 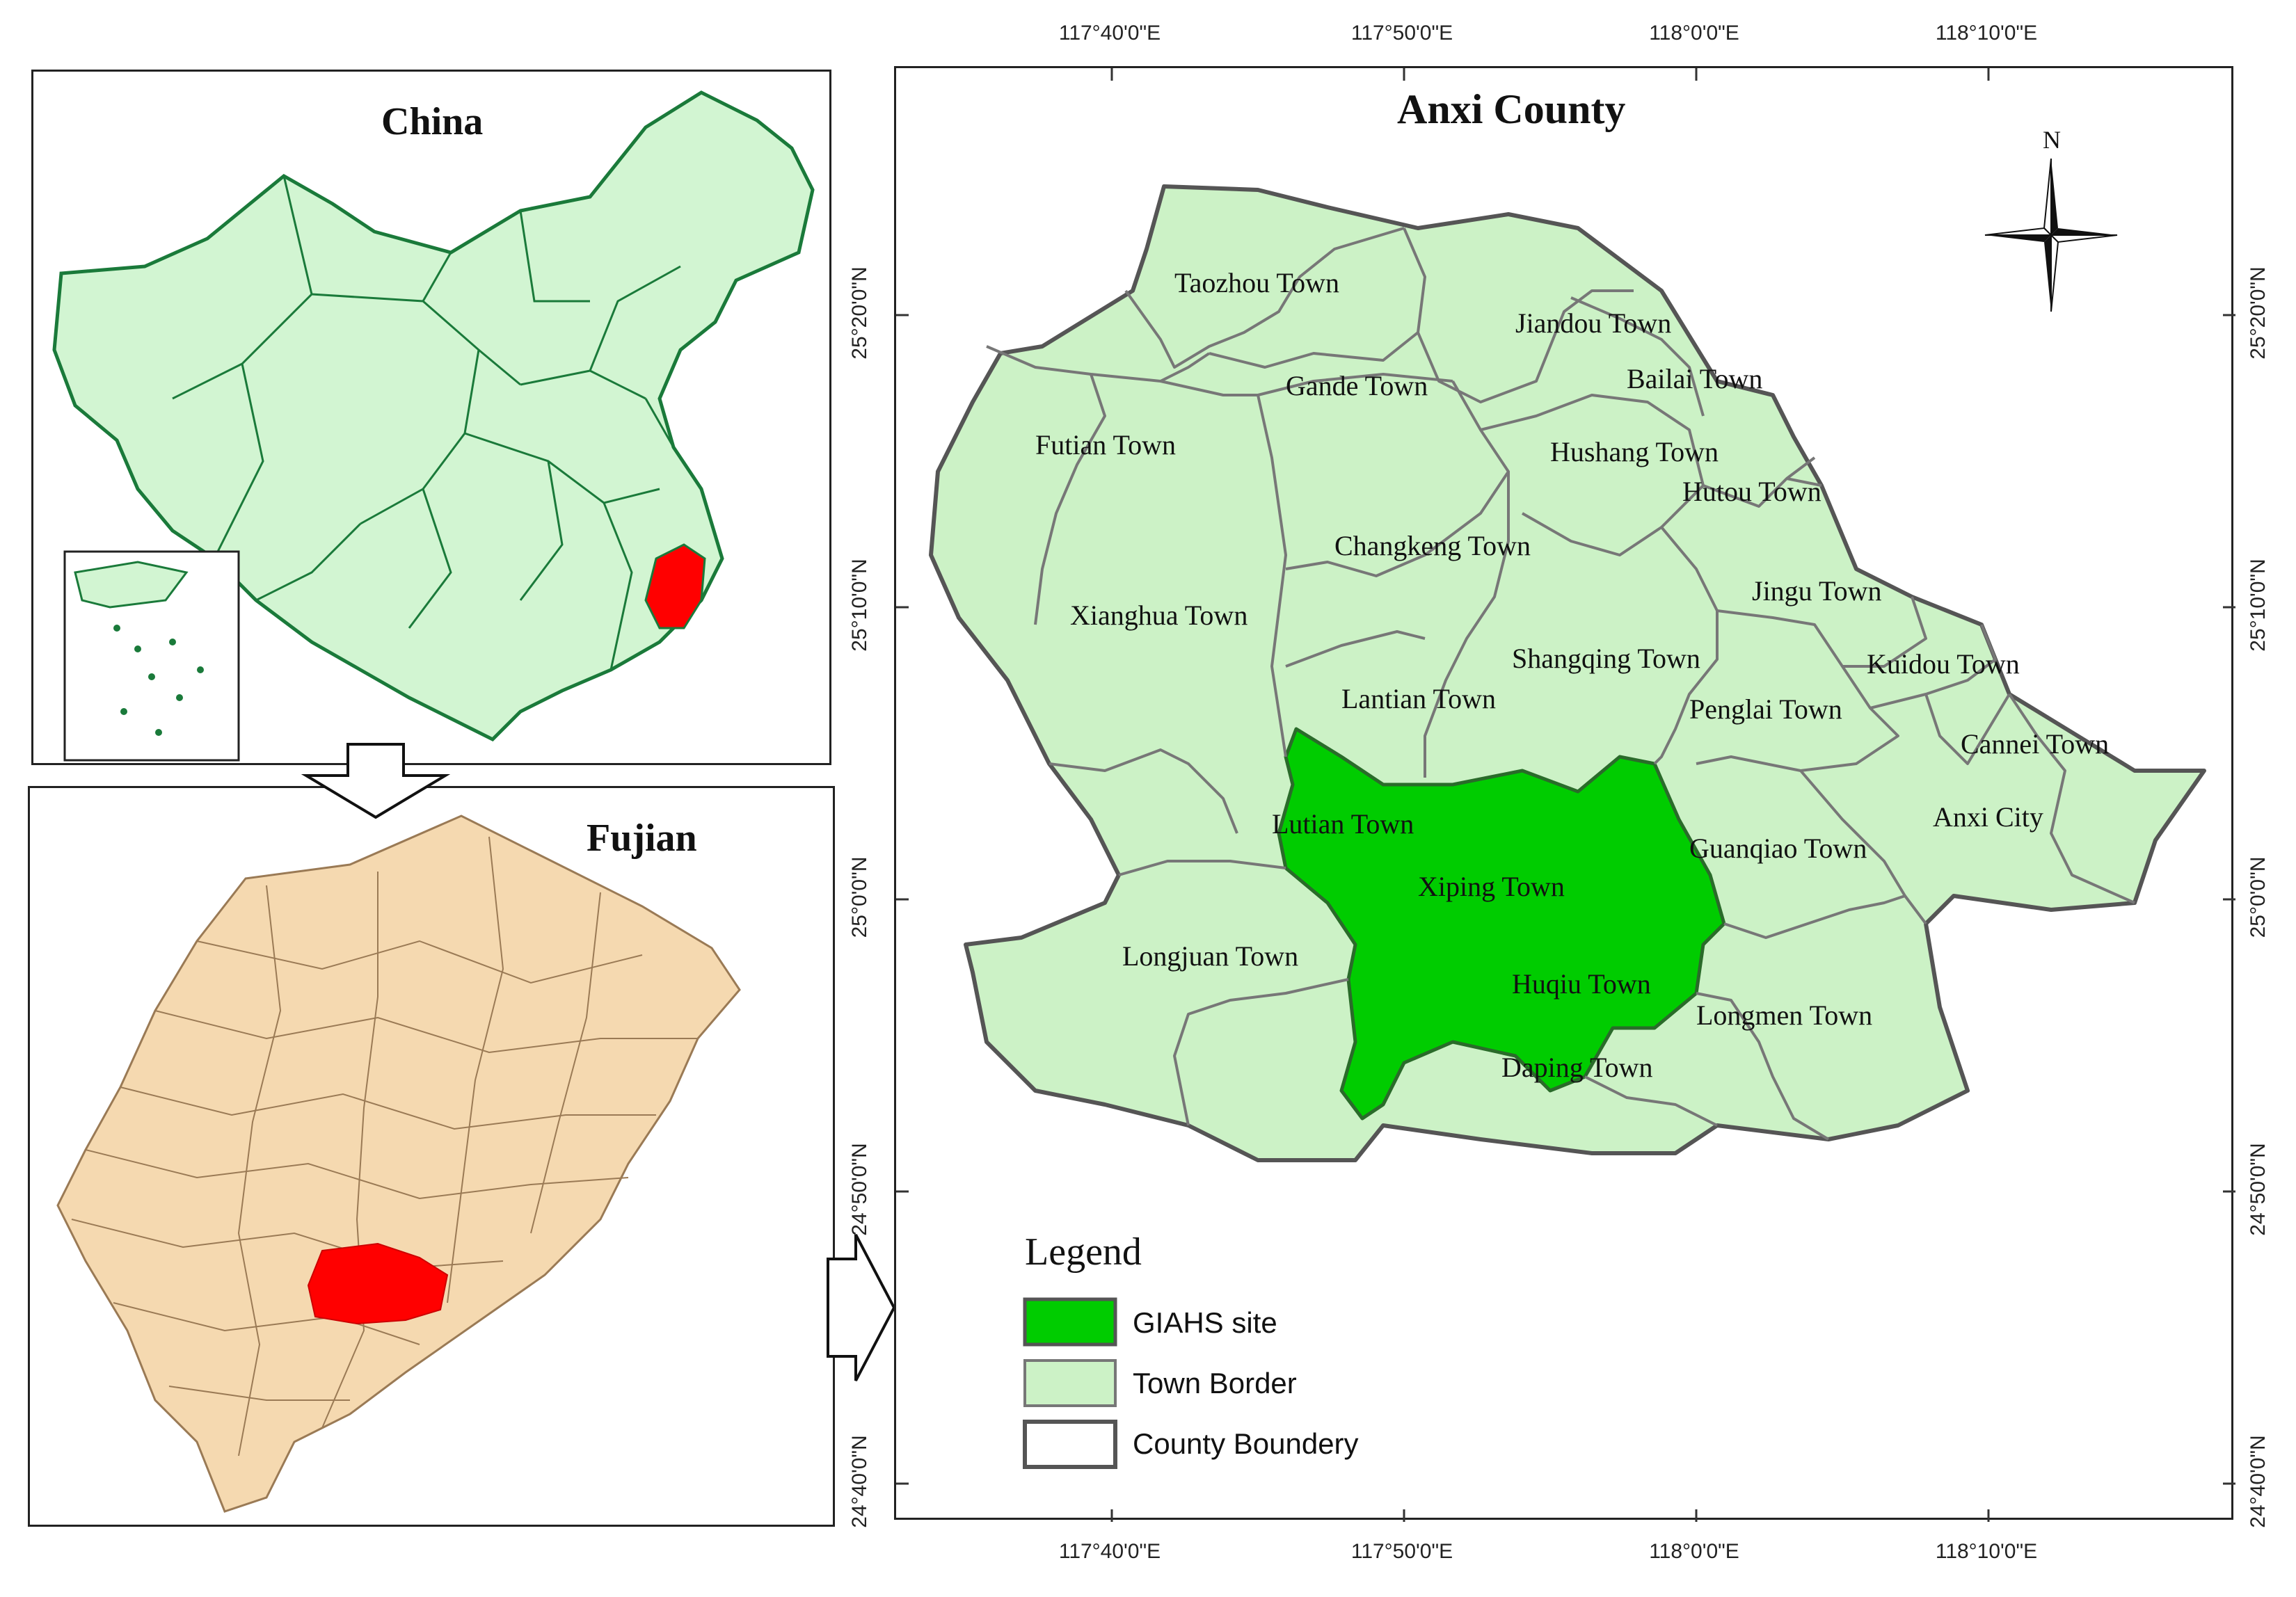 I want to click on china-map, so click(x=433, y=426).